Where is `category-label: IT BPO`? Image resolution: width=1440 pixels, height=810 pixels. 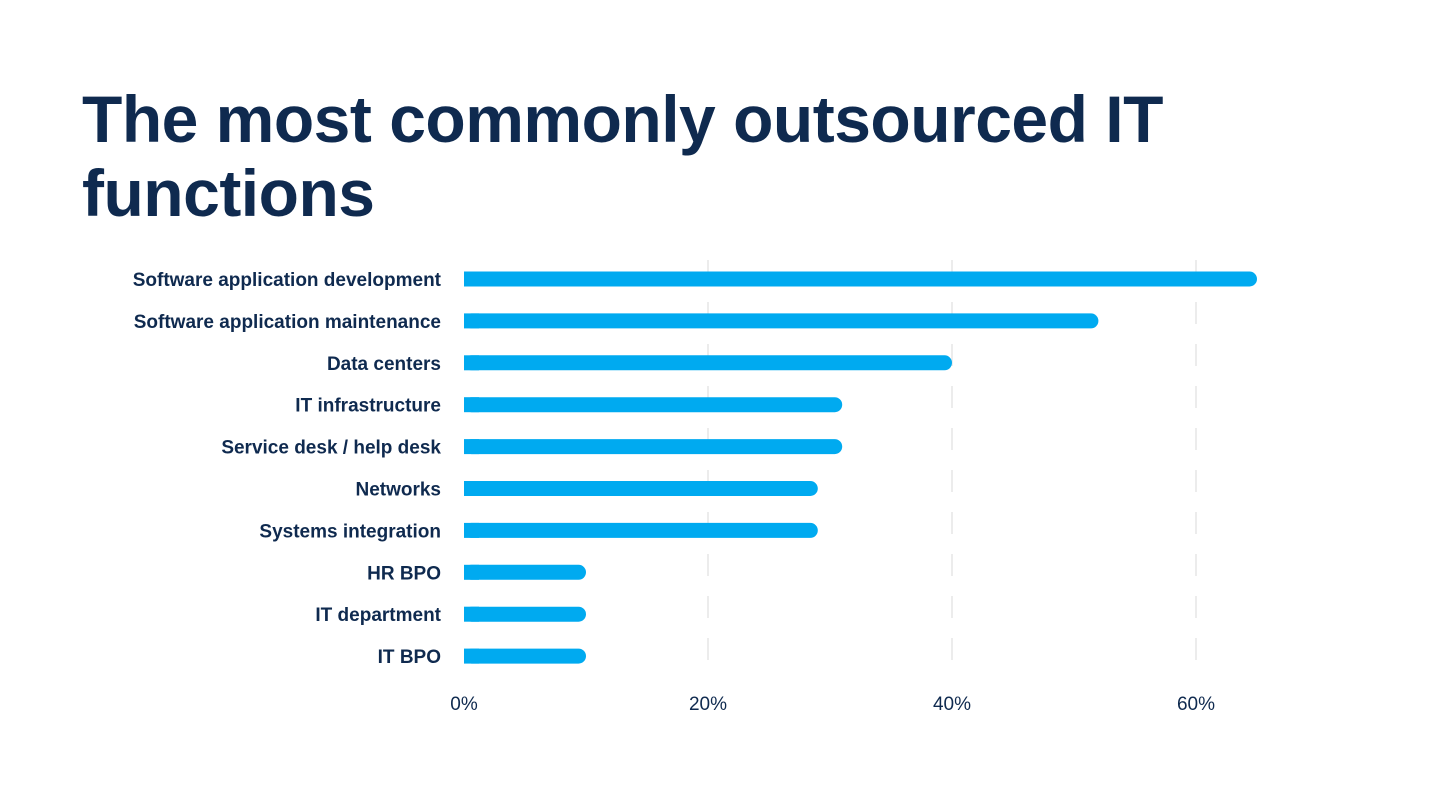 category-label: IT BPO is located at coordinates (409, 657).